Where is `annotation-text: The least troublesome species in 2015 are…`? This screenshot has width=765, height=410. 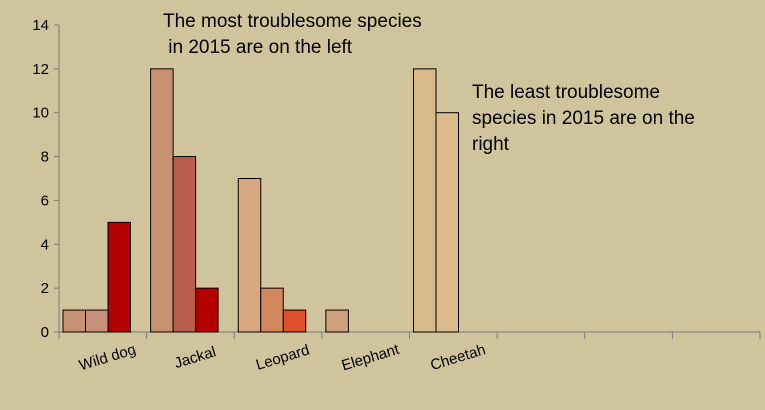
annotation-text: The least troublesome species in 2015 are… is located at coordinates (583, 118).